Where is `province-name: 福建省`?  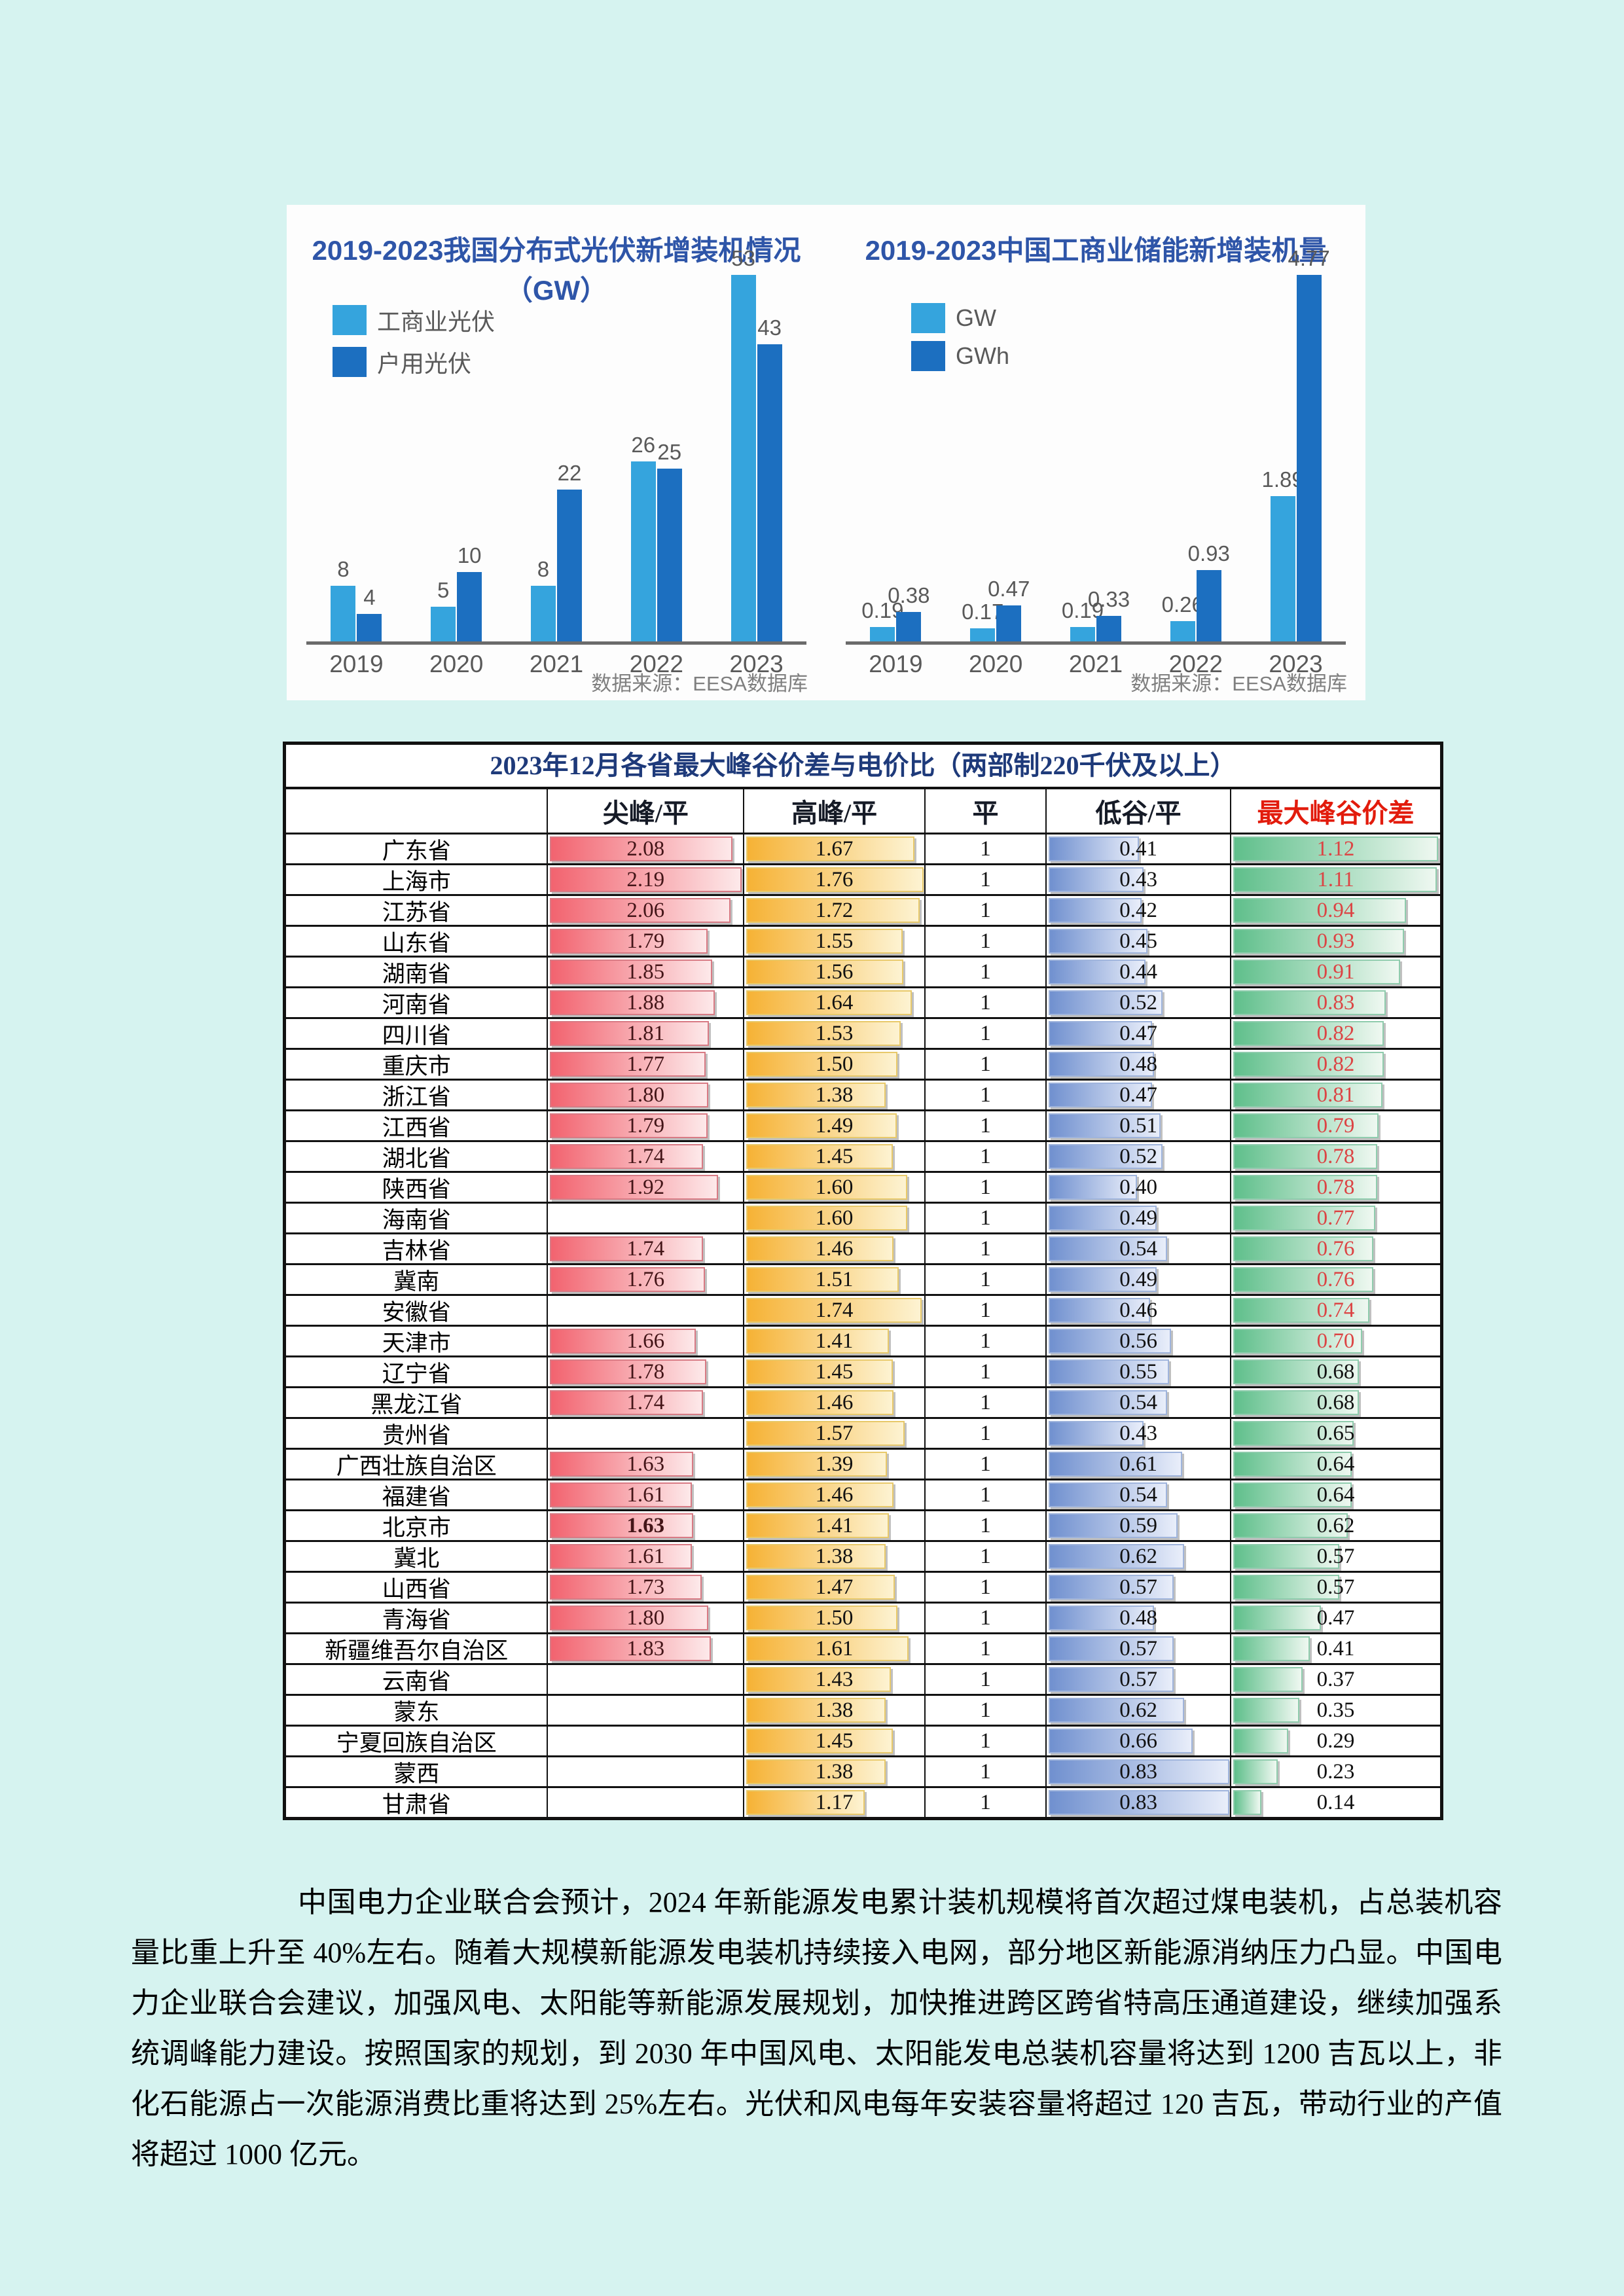
province-name: 福建省 is located at coordinates (417, 1497).